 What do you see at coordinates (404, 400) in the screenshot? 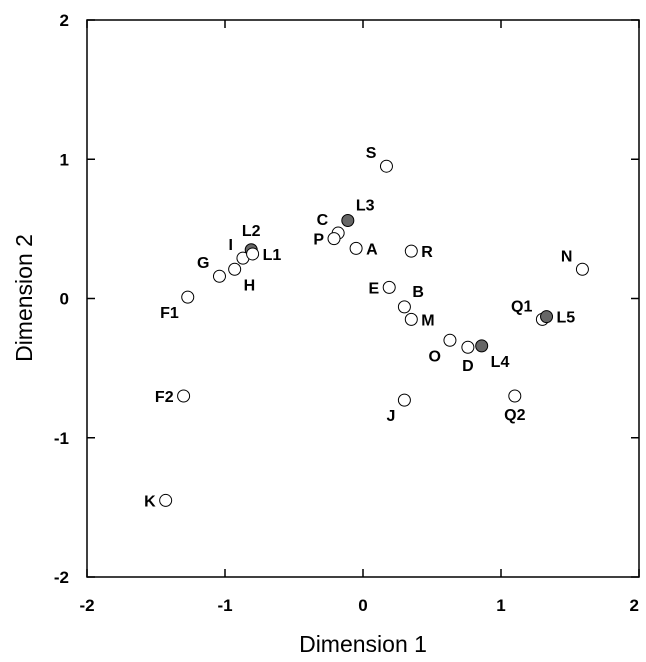
I see `point-marker-j` at bounding box center [404, 400].